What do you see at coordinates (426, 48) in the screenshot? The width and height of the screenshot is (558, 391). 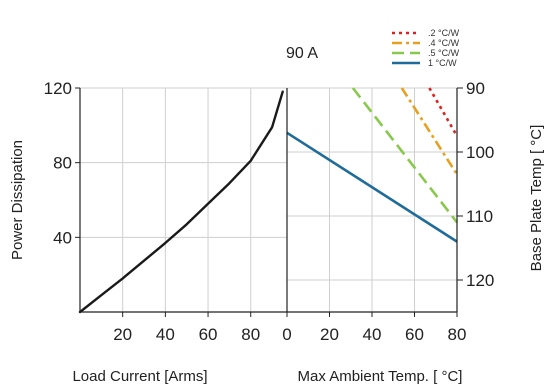 I see `legend: .2 °C/W.4 °C/W.5 °C/W1 °C/W` at bounding box center [426, 48].